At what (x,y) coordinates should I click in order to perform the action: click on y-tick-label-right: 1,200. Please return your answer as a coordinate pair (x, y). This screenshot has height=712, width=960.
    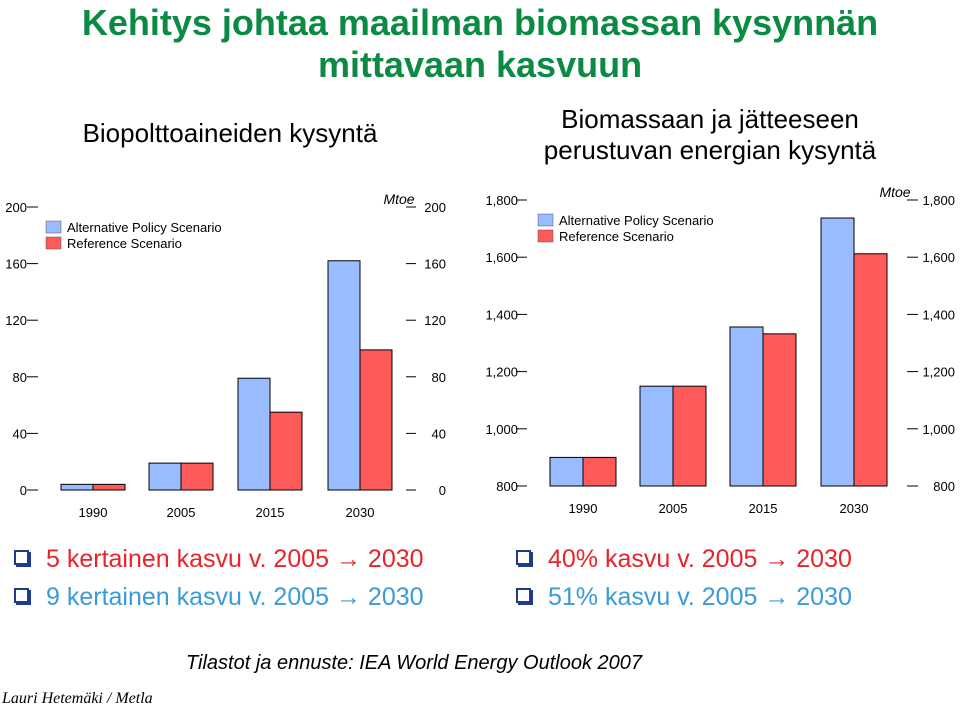
    Looking at the image, I should click on (938, 372).